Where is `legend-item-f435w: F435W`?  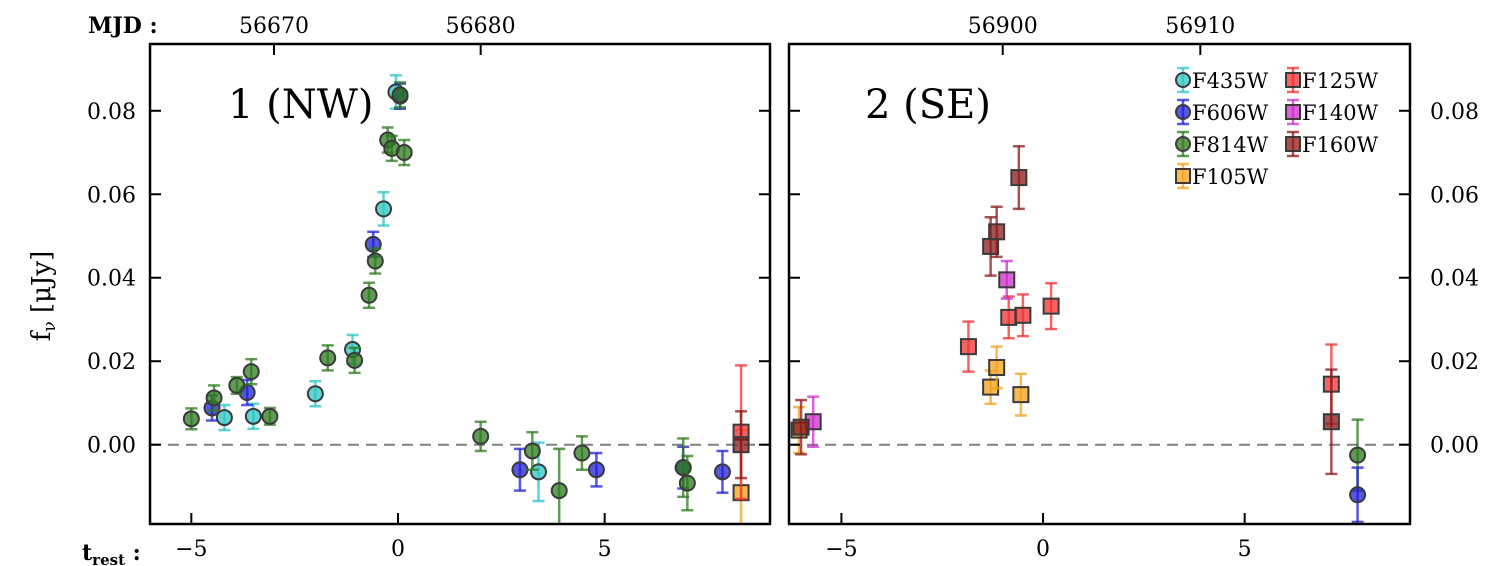 legend-item-f435w: F435W is located at coordinates (1222, 80).